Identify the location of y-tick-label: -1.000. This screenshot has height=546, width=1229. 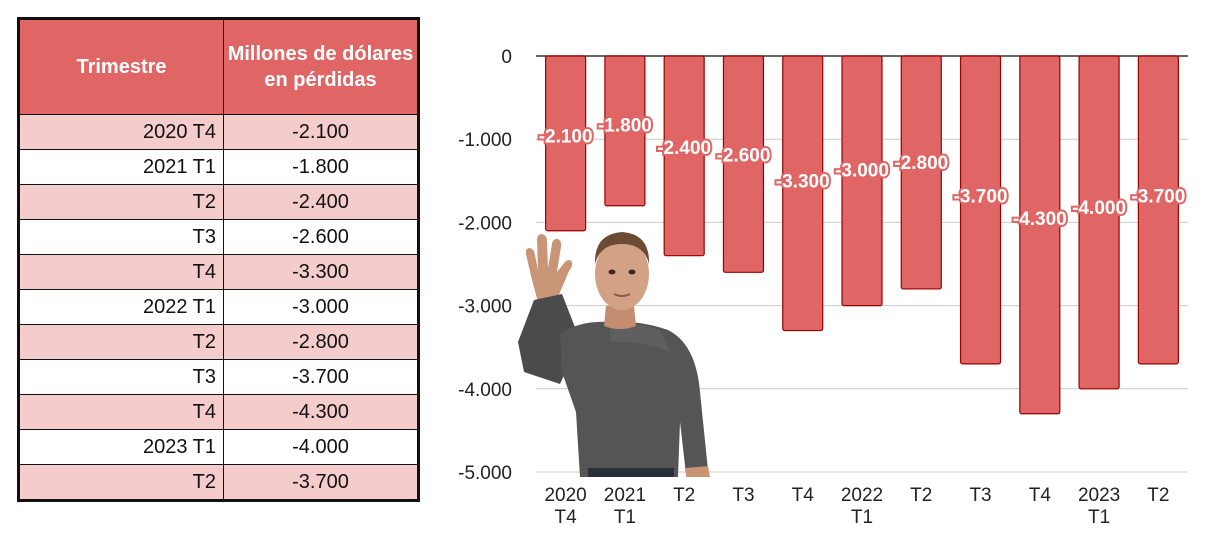
(485, 140).